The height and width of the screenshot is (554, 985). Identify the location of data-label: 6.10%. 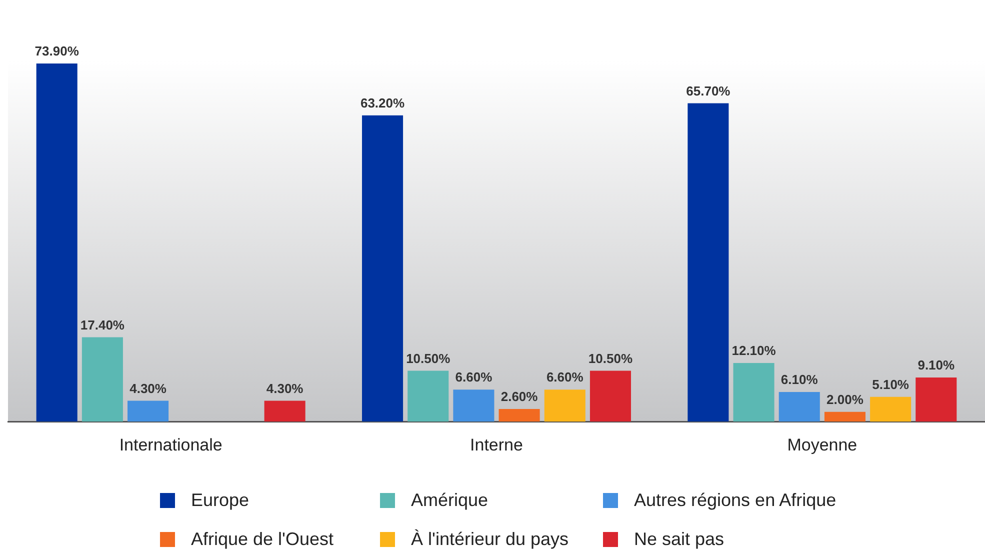
(799, 380).